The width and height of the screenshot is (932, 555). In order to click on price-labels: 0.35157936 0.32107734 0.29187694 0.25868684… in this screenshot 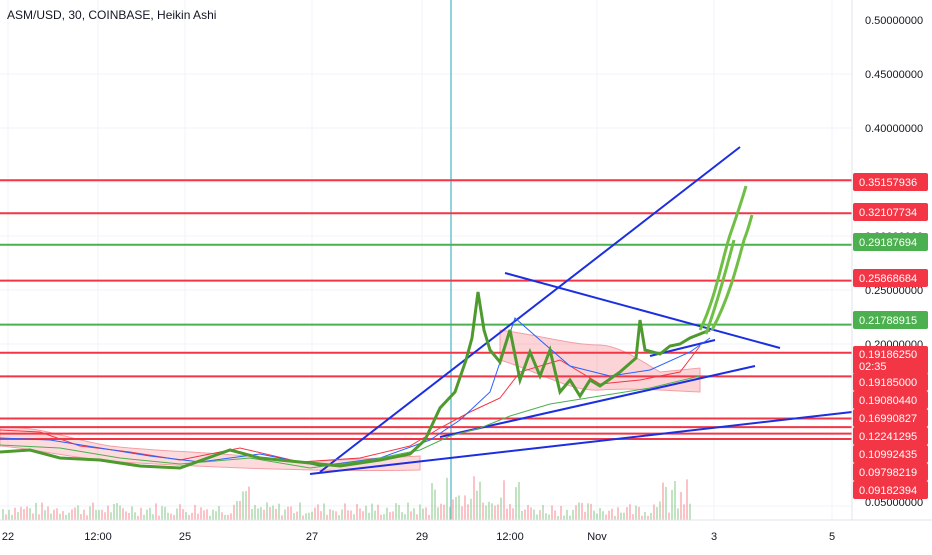, I will do `click(890, 336)`.